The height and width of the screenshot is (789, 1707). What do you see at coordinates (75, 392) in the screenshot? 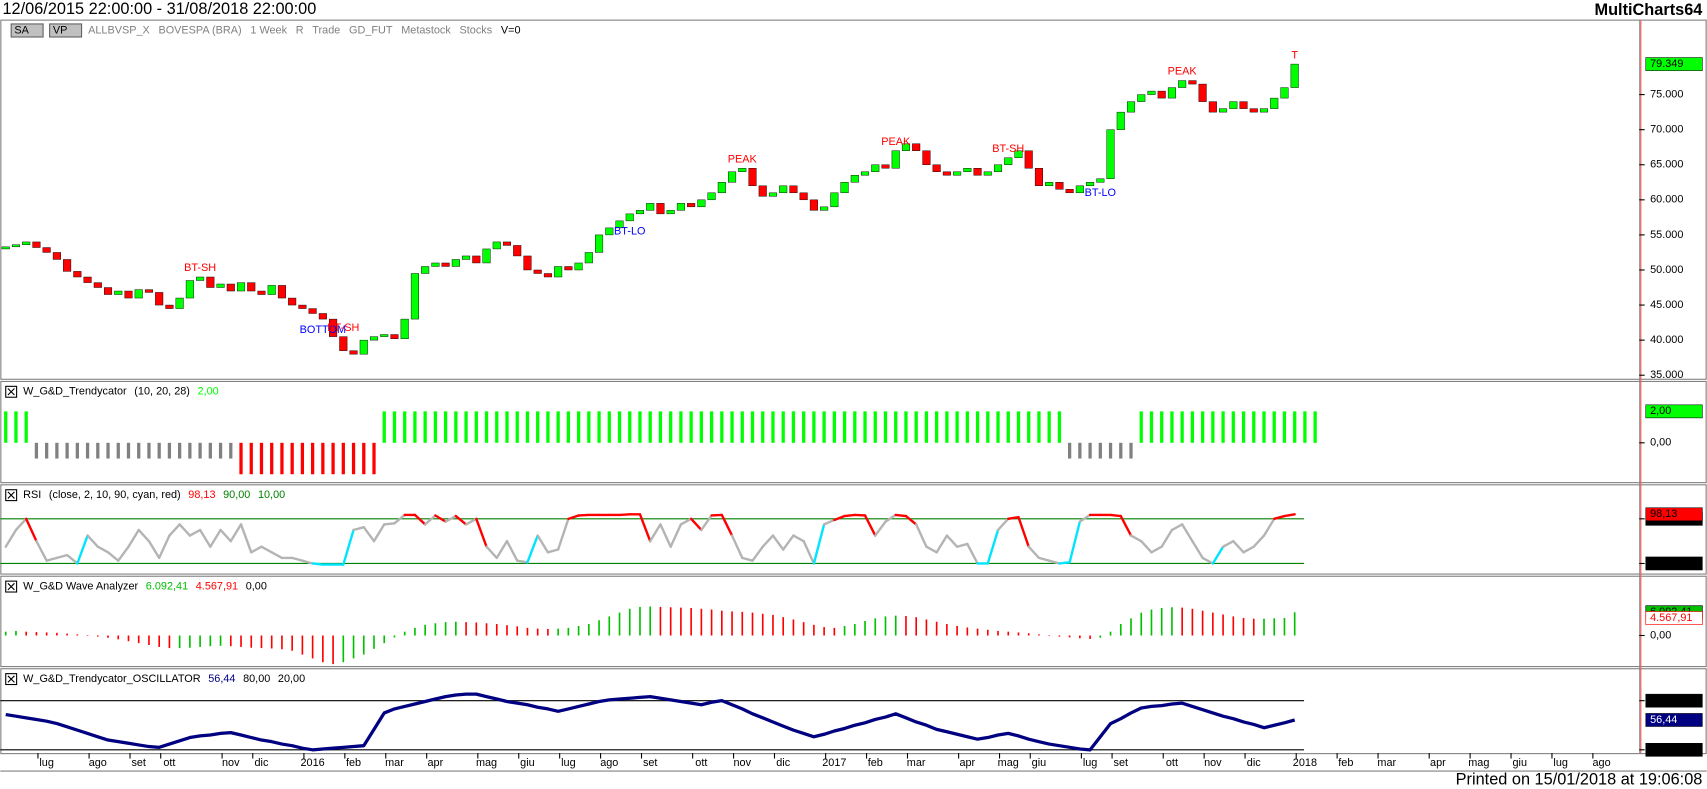
I see `panel-header-item: W_G&D_Trendycator` at bounding box center [75, 392].